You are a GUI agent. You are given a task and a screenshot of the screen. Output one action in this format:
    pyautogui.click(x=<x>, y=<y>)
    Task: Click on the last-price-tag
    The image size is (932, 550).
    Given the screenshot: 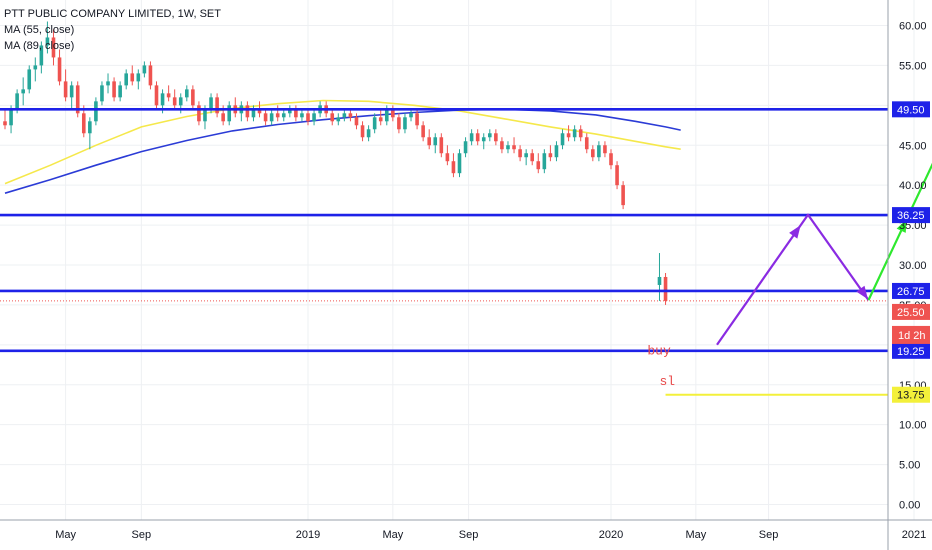 What is the action you would take?
    pyautogui.click(x=911, y=311)
    